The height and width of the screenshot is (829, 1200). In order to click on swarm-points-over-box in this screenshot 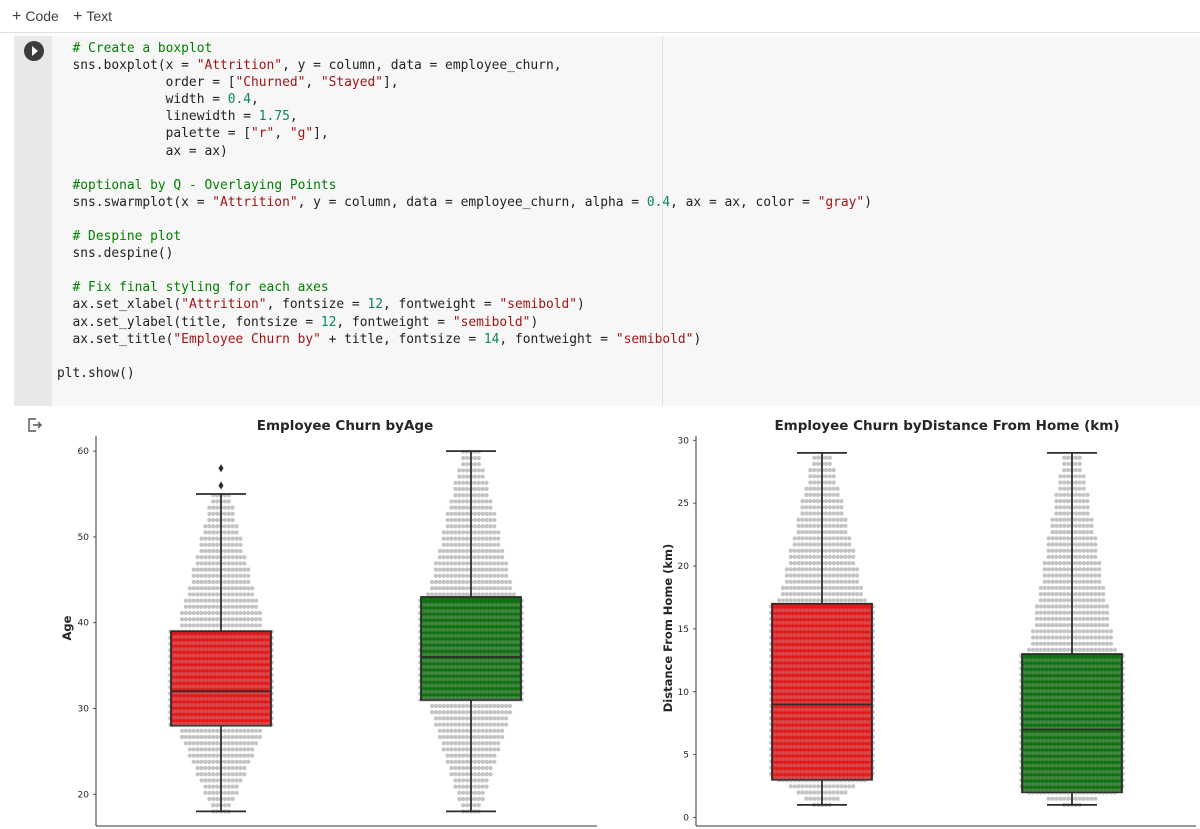, I will do `click(221, 680)`.